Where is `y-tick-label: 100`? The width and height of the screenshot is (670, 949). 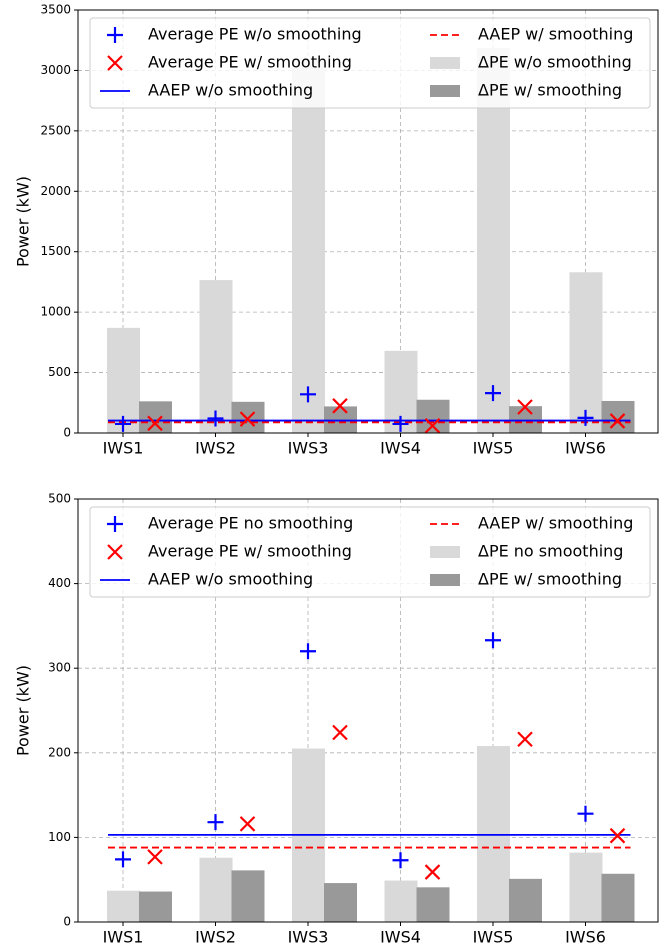
y-tick-label: 100 is located at coordinates (59, 837).